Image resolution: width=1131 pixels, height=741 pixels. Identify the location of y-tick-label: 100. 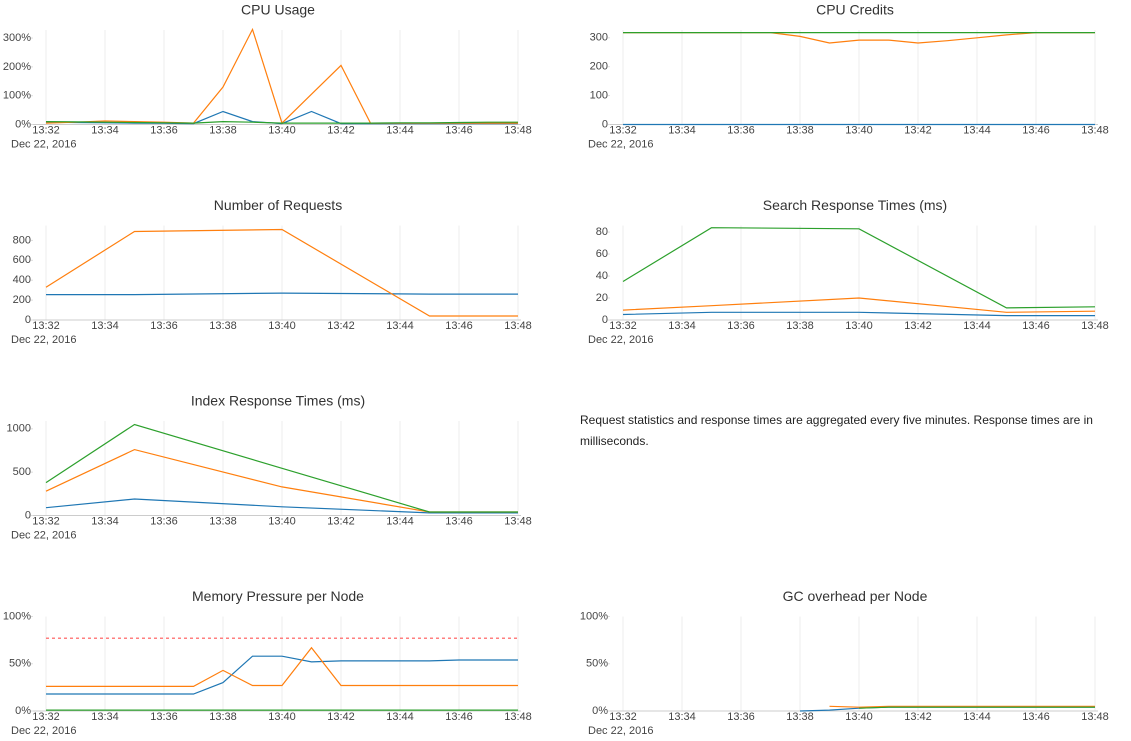
(599, 96).